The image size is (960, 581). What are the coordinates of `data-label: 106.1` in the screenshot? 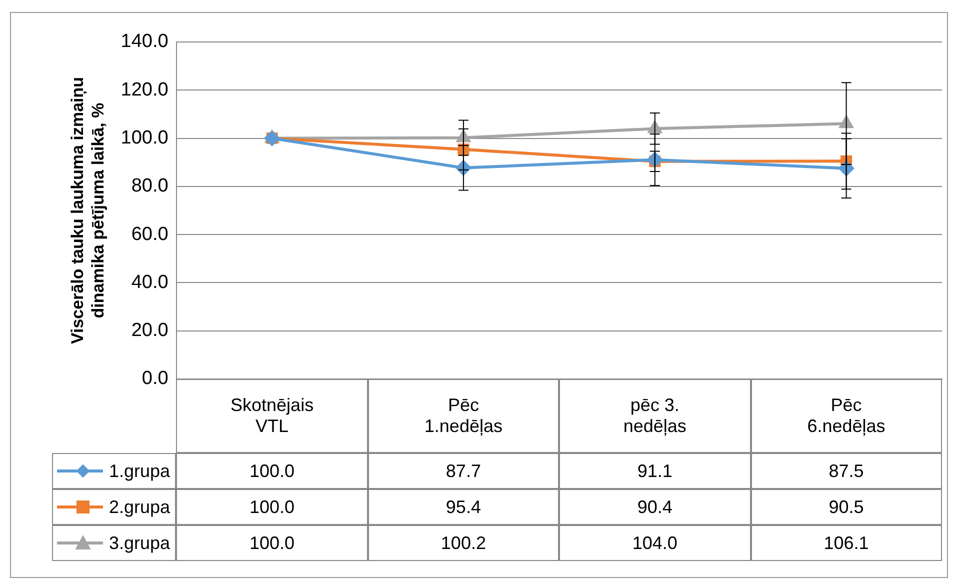 It's located at (846, 543).